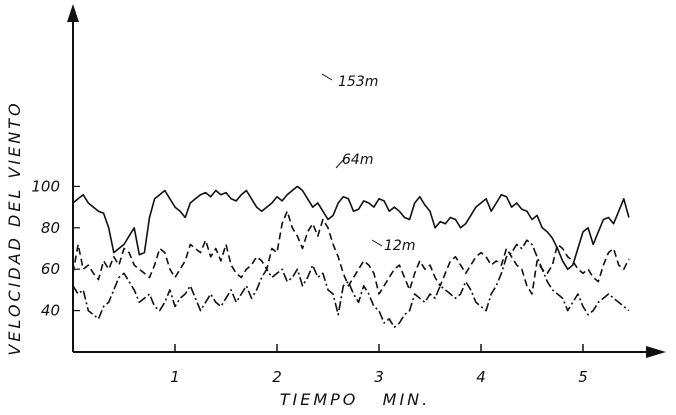  What do you see at coordinates (45, 186) in the screenshot?
I see `y-tick-label: 100` at bounding box center [45, 186].